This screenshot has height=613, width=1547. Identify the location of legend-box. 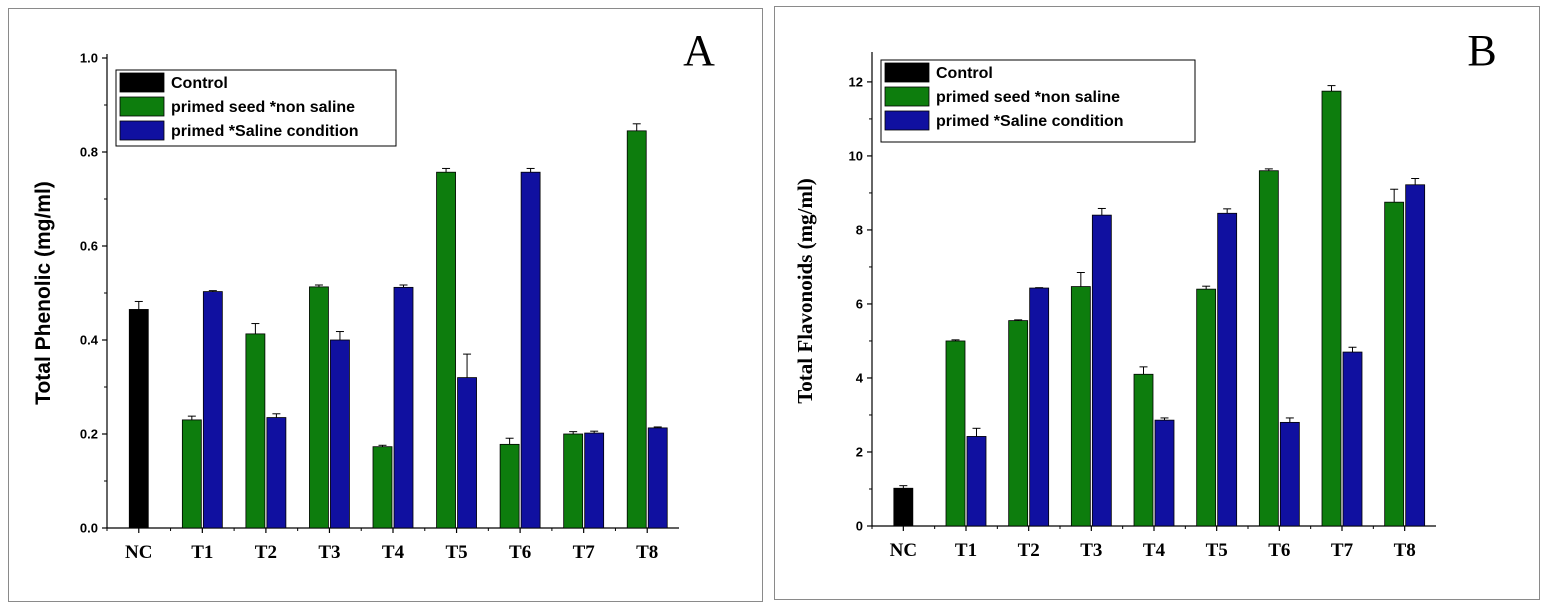
(1038, 101).